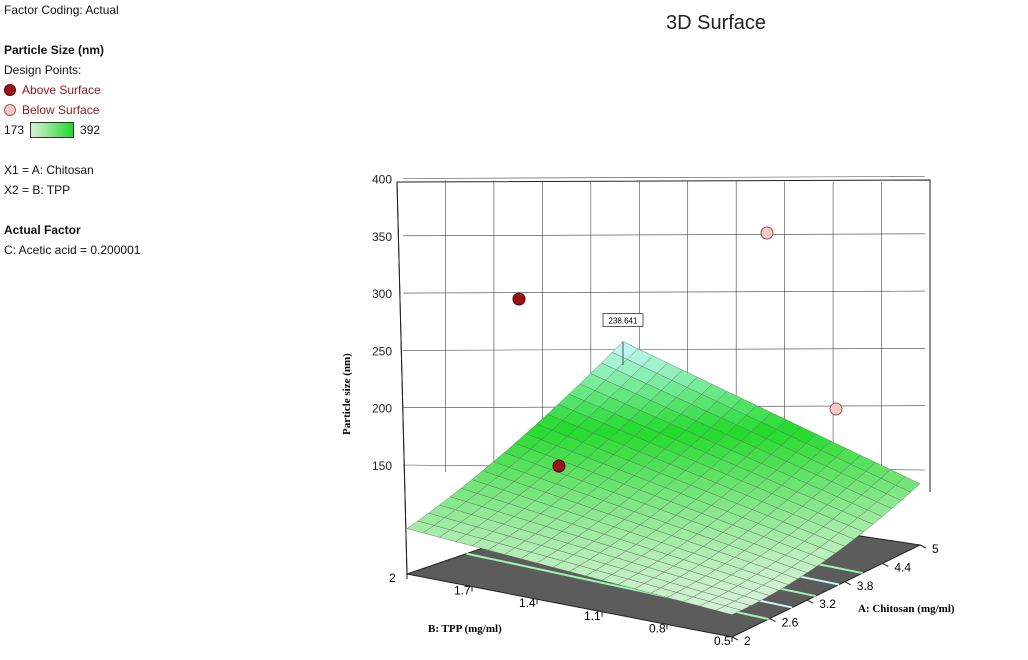  I want to click on b-tick-label: 1.4, so click(527, 603).